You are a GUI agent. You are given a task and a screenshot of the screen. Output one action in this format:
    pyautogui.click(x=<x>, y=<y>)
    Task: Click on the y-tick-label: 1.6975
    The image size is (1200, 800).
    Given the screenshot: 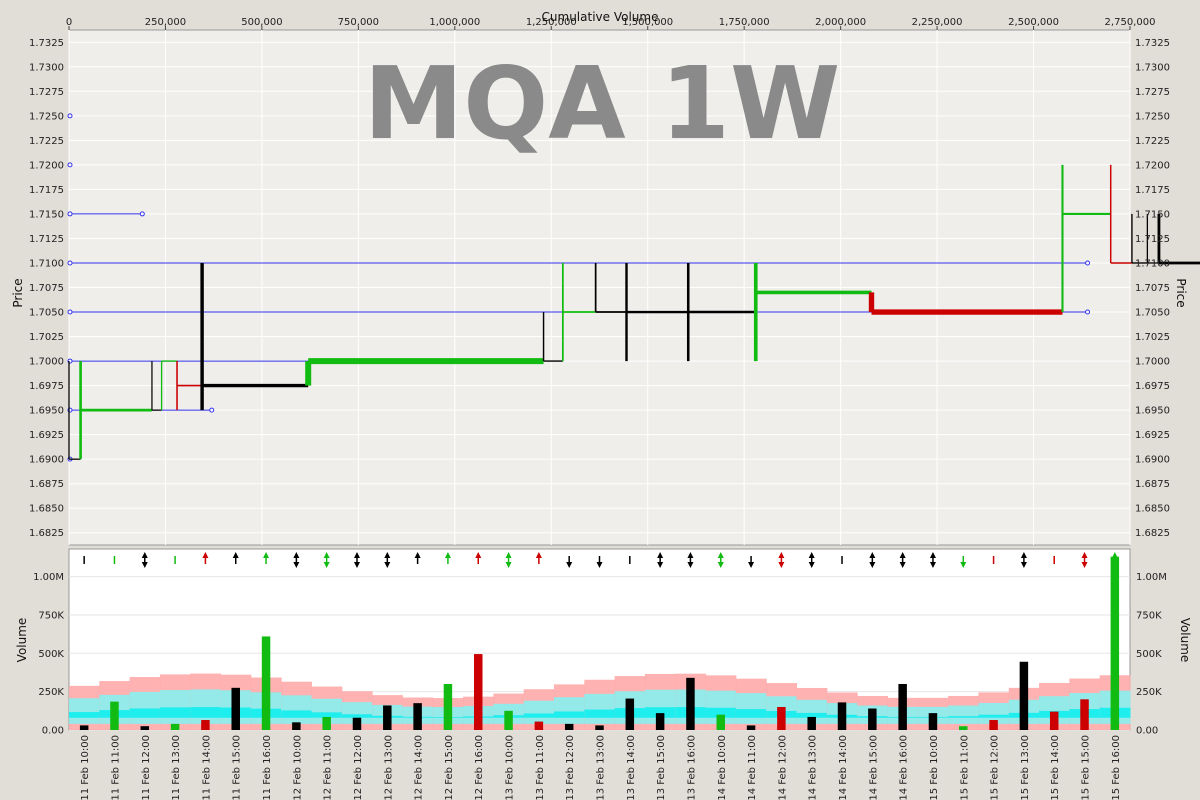 What is the action you would take?
    pyautogui.click(x=46, y=386)
    